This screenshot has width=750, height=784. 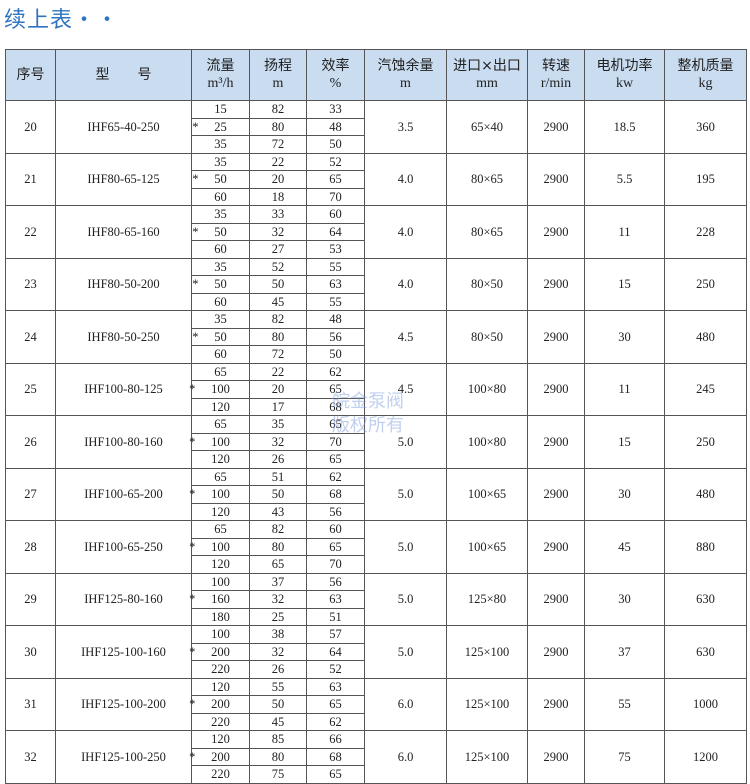 What do you see at coordinates (335, 214) in the screenshot?
I see `efficiency-cell: 60` at bounding box center [335, 214].